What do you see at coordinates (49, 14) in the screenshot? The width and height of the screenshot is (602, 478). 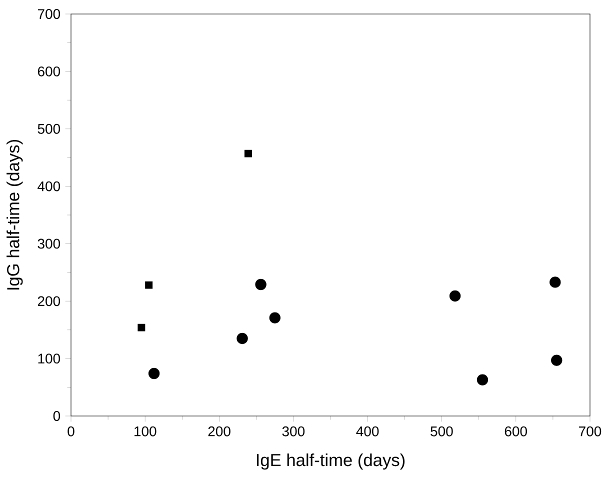 I see `y-tick-label: 700` at bounding box center [49, 14].